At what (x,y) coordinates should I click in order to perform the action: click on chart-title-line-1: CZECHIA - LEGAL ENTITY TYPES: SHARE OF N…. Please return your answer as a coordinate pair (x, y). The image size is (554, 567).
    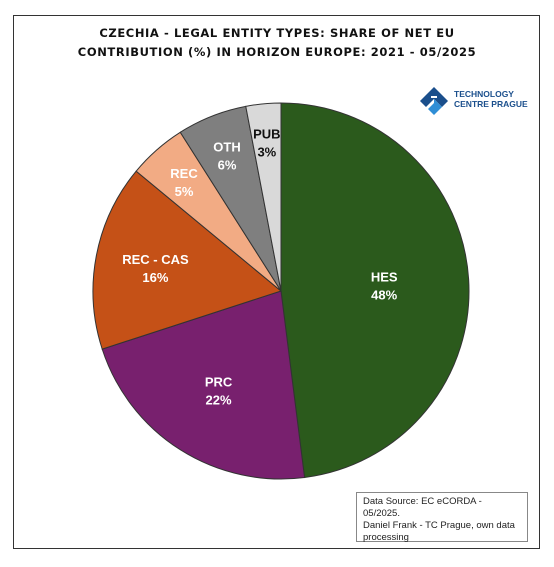
    Looking at the image, I should click on (277, 33).